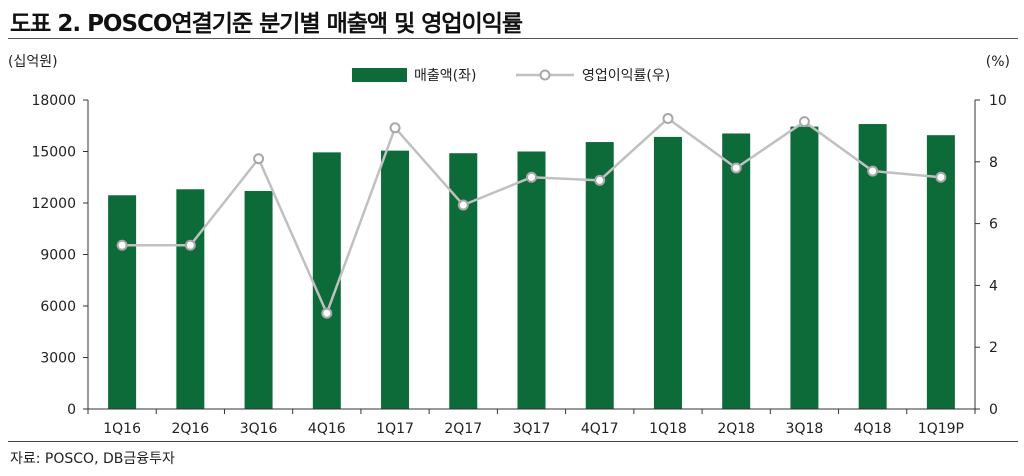 The height and width of the screenshot is (476, 1024). I want to click on legend: 매출액(좌) 영업이익률(우), so click(511, 76).